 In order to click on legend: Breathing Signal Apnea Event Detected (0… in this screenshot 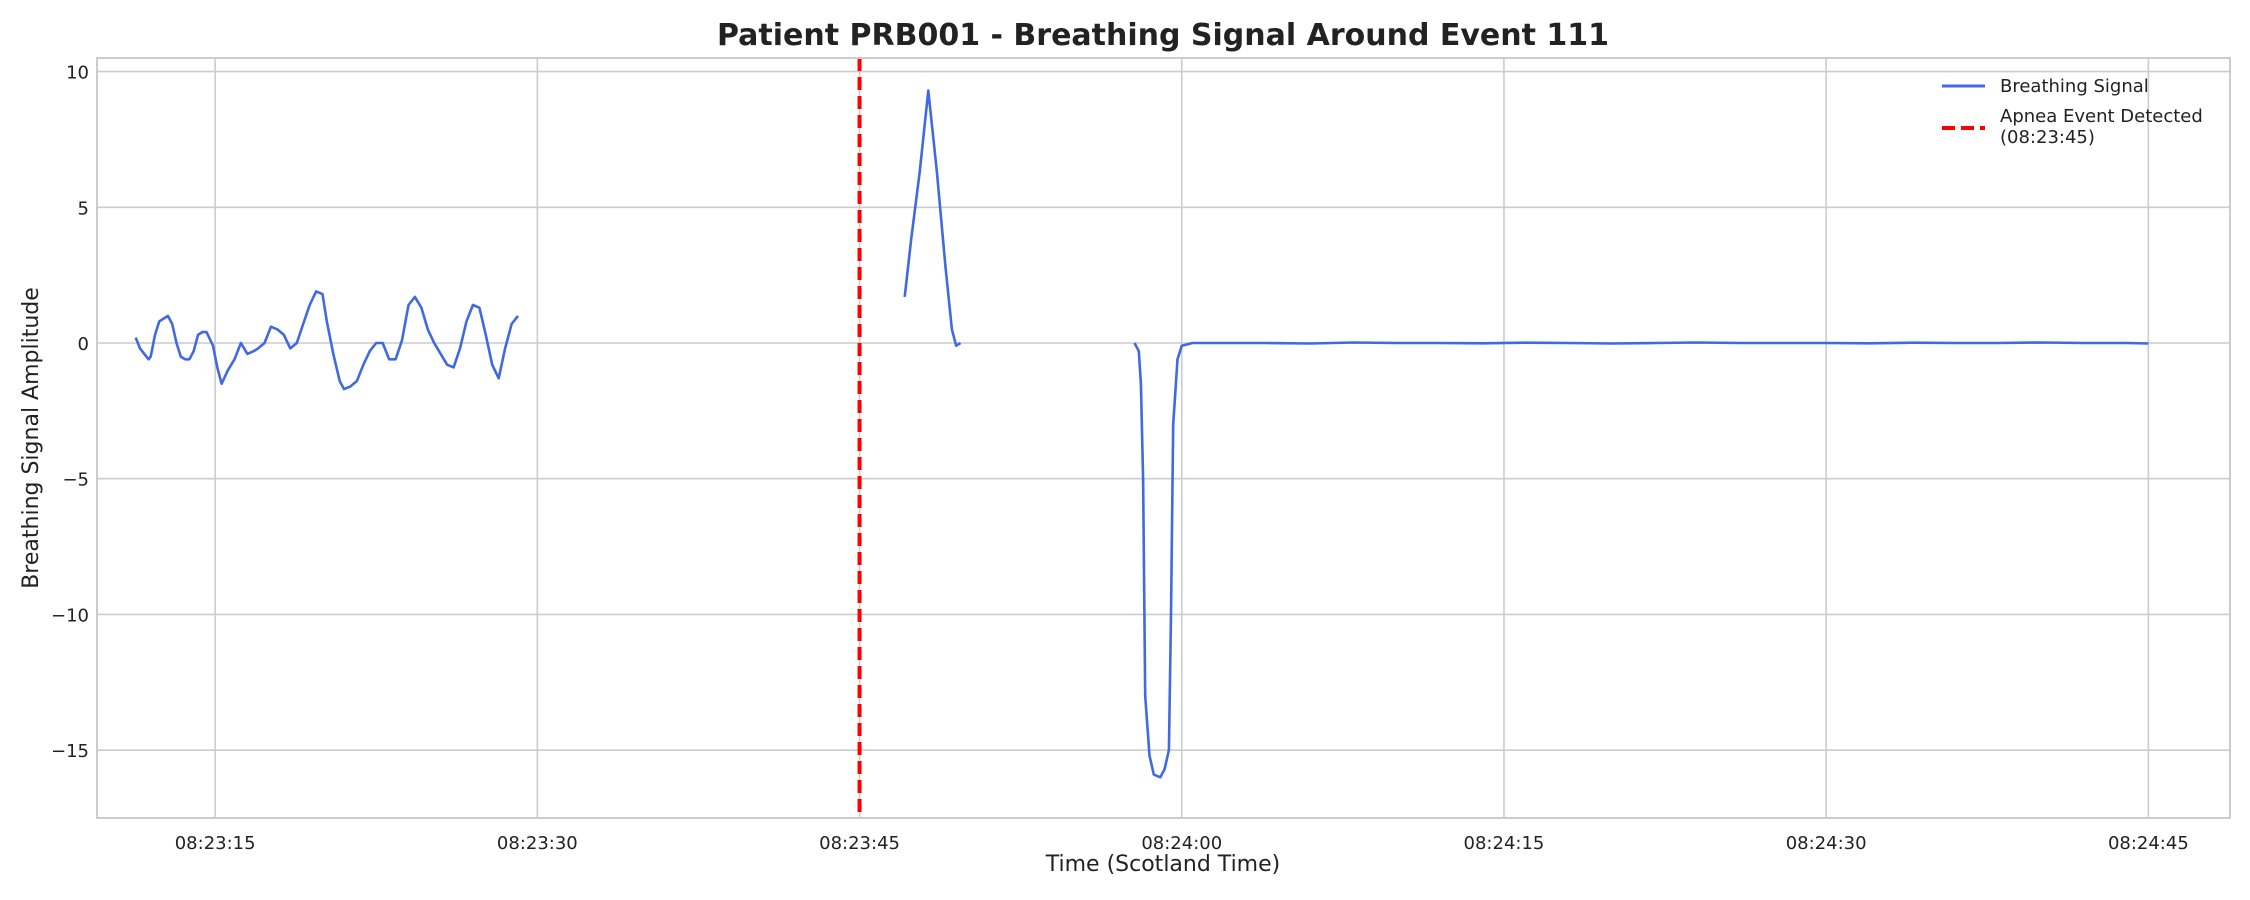, I will do `click(2072, 112)`.